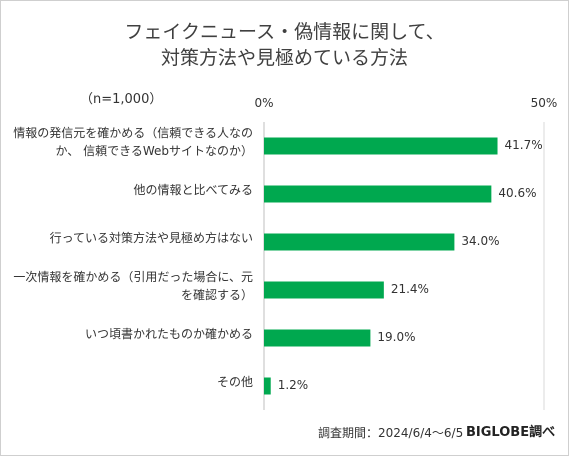 This screenshot has height=456, width=569. Describe the element at coordinates (121, 99) in the screenshot. I see `sample-size-note: （n=1,000）` at that location.